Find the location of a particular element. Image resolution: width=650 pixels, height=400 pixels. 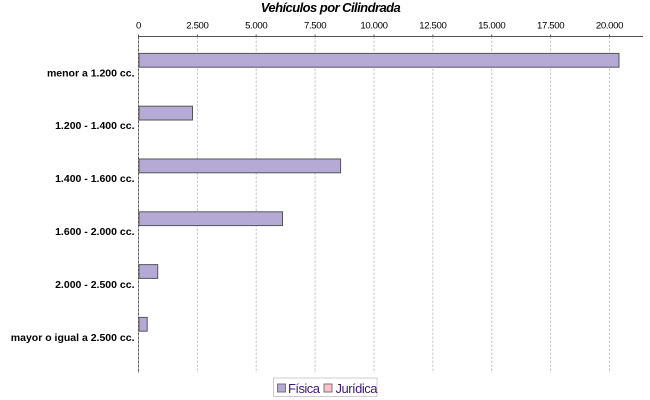

svg-text: 5.000 is located at coordinates (256, 26).